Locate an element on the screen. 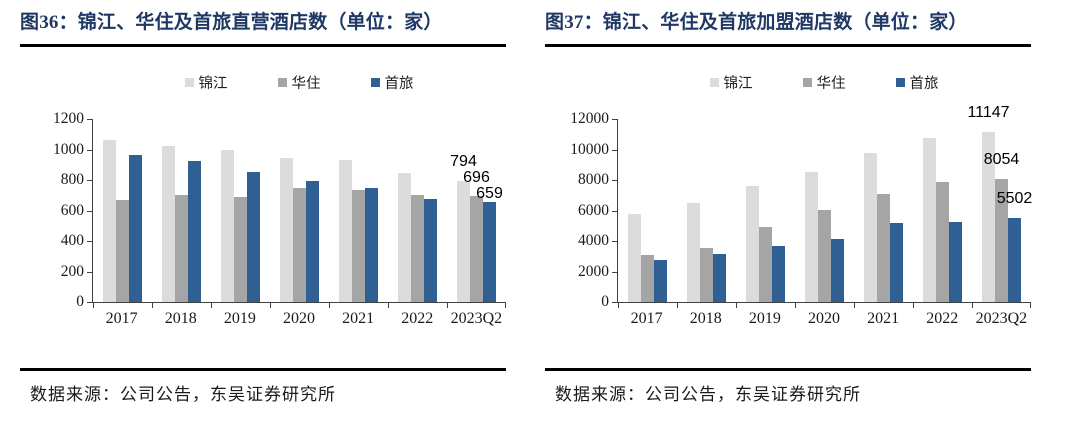 This screenshot has height=430, width=1080. bar-value-label: 696 is located at coordinates (476, 177).